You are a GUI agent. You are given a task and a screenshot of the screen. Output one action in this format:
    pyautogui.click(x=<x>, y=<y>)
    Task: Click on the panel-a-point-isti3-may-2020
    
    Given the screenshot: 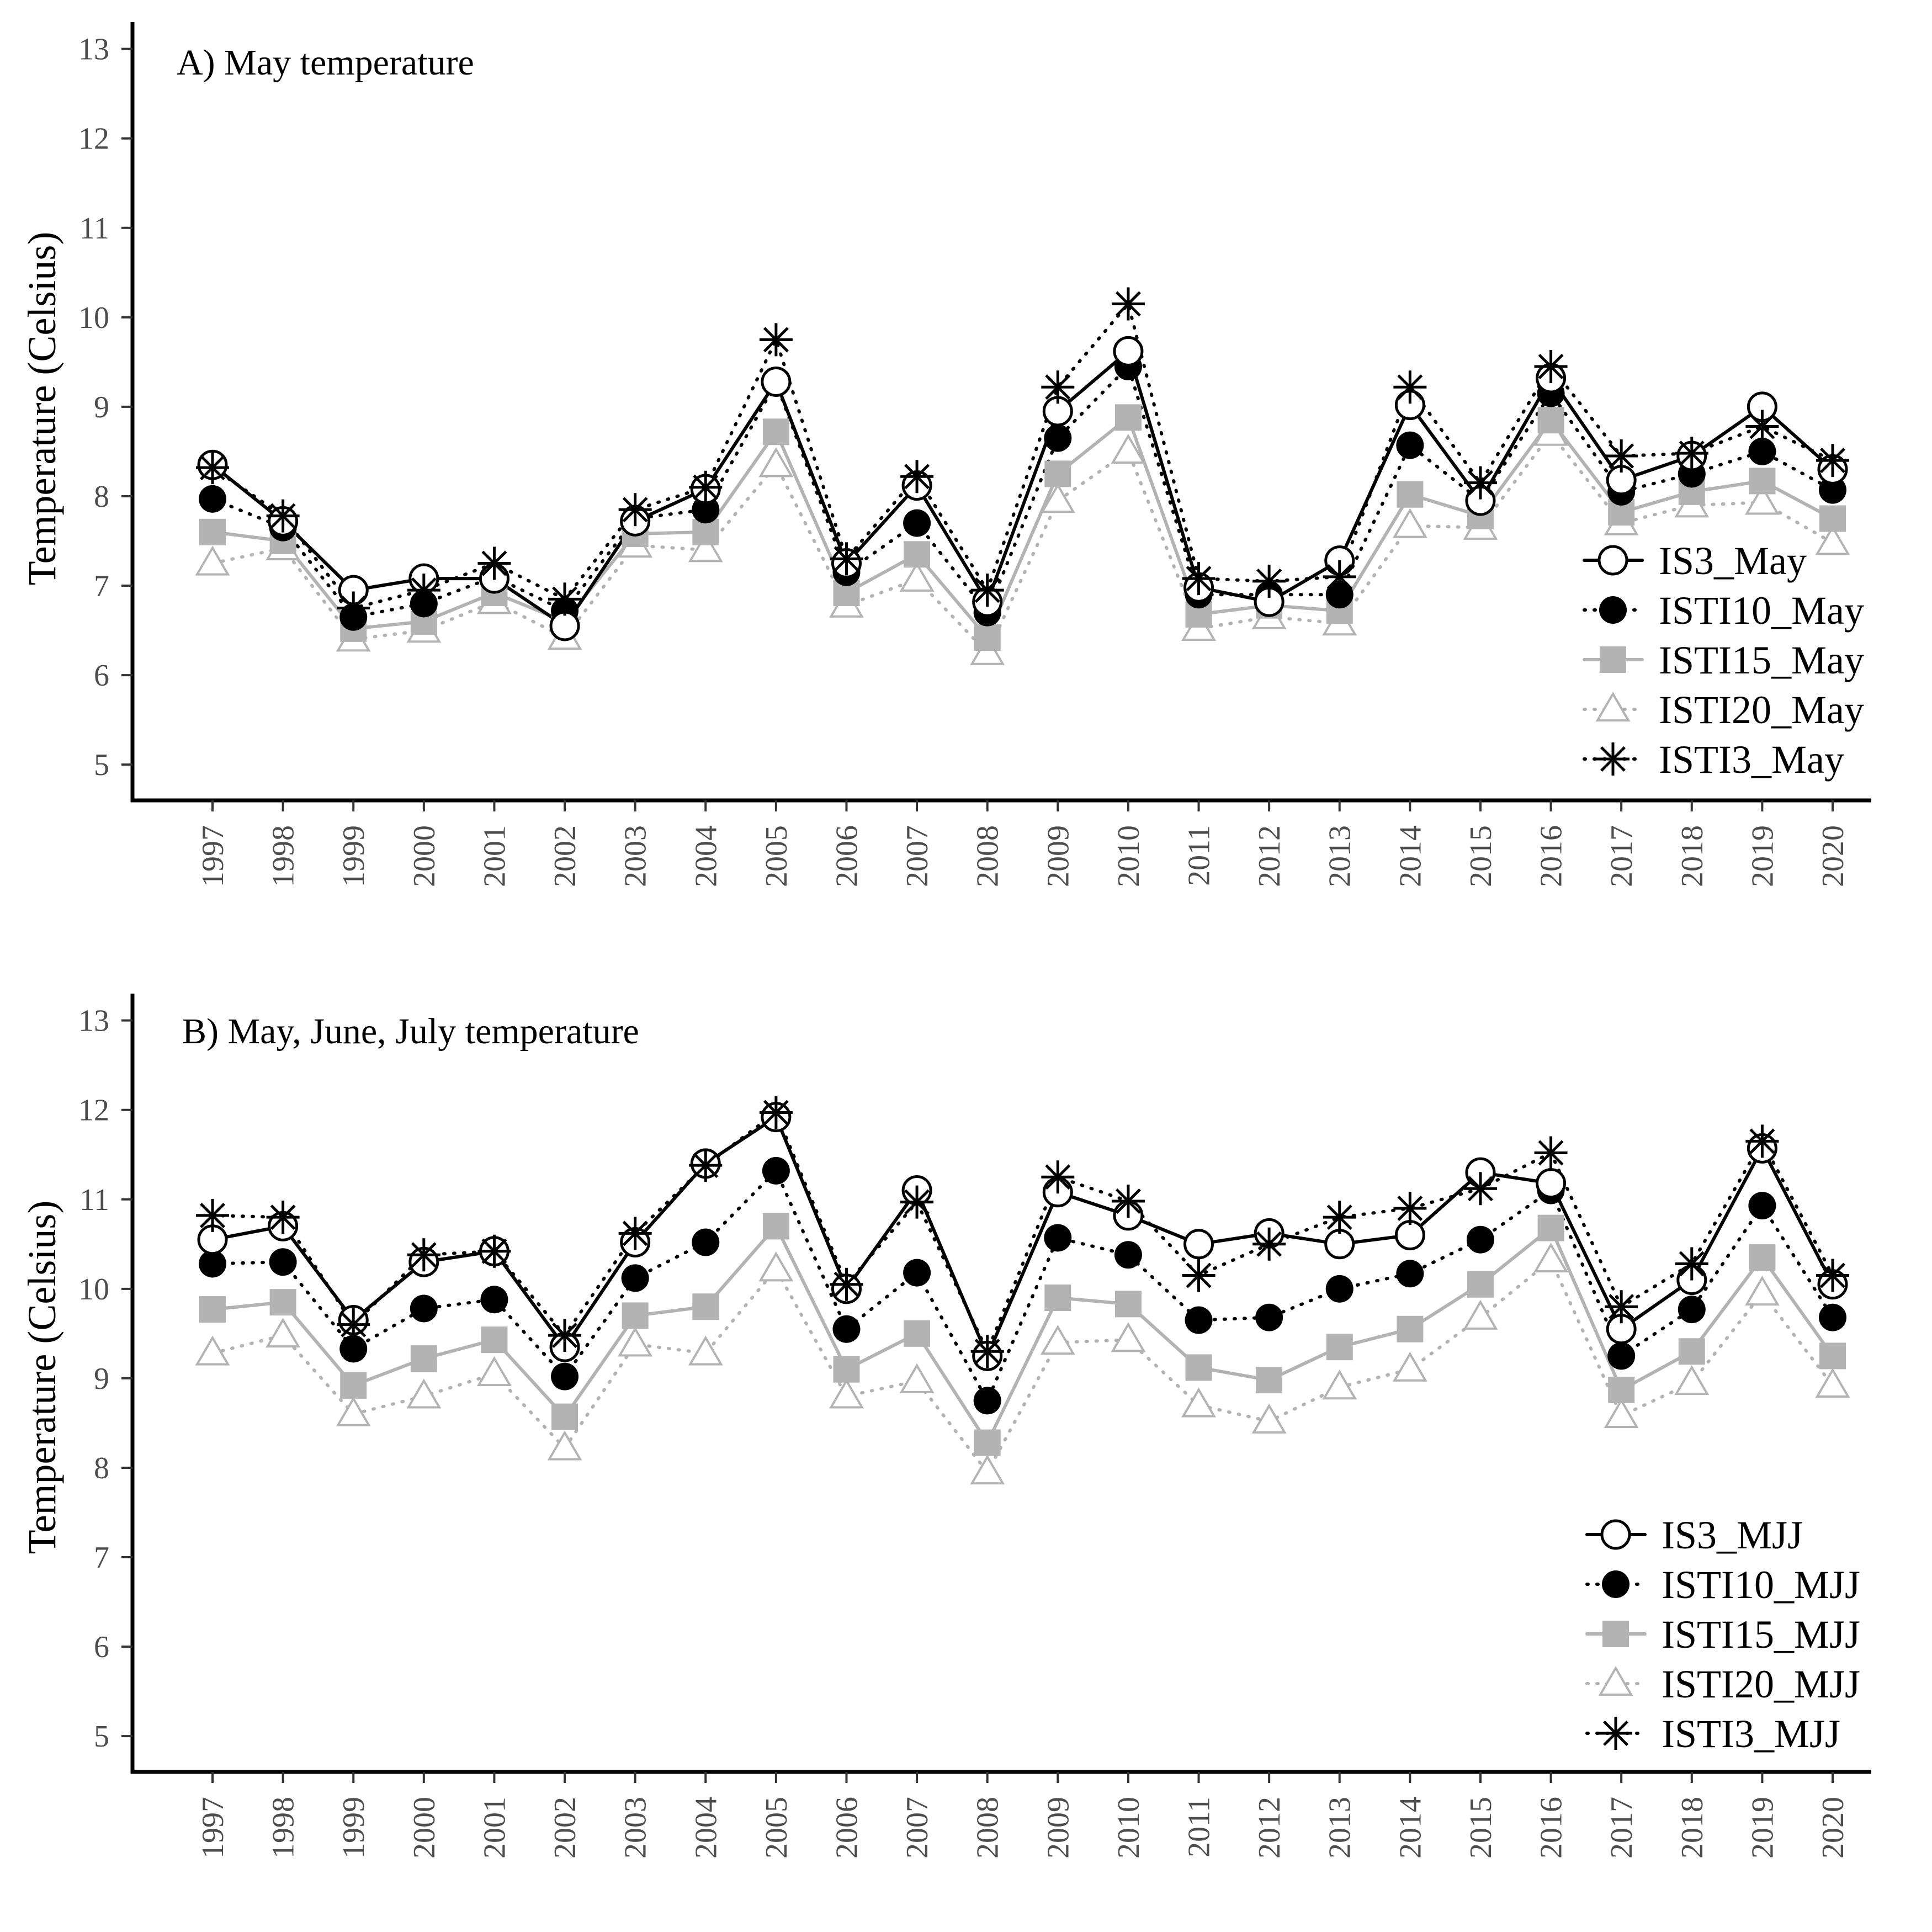 What is the action you would take?
    pyautogui.click(x=1833, y=461)
    